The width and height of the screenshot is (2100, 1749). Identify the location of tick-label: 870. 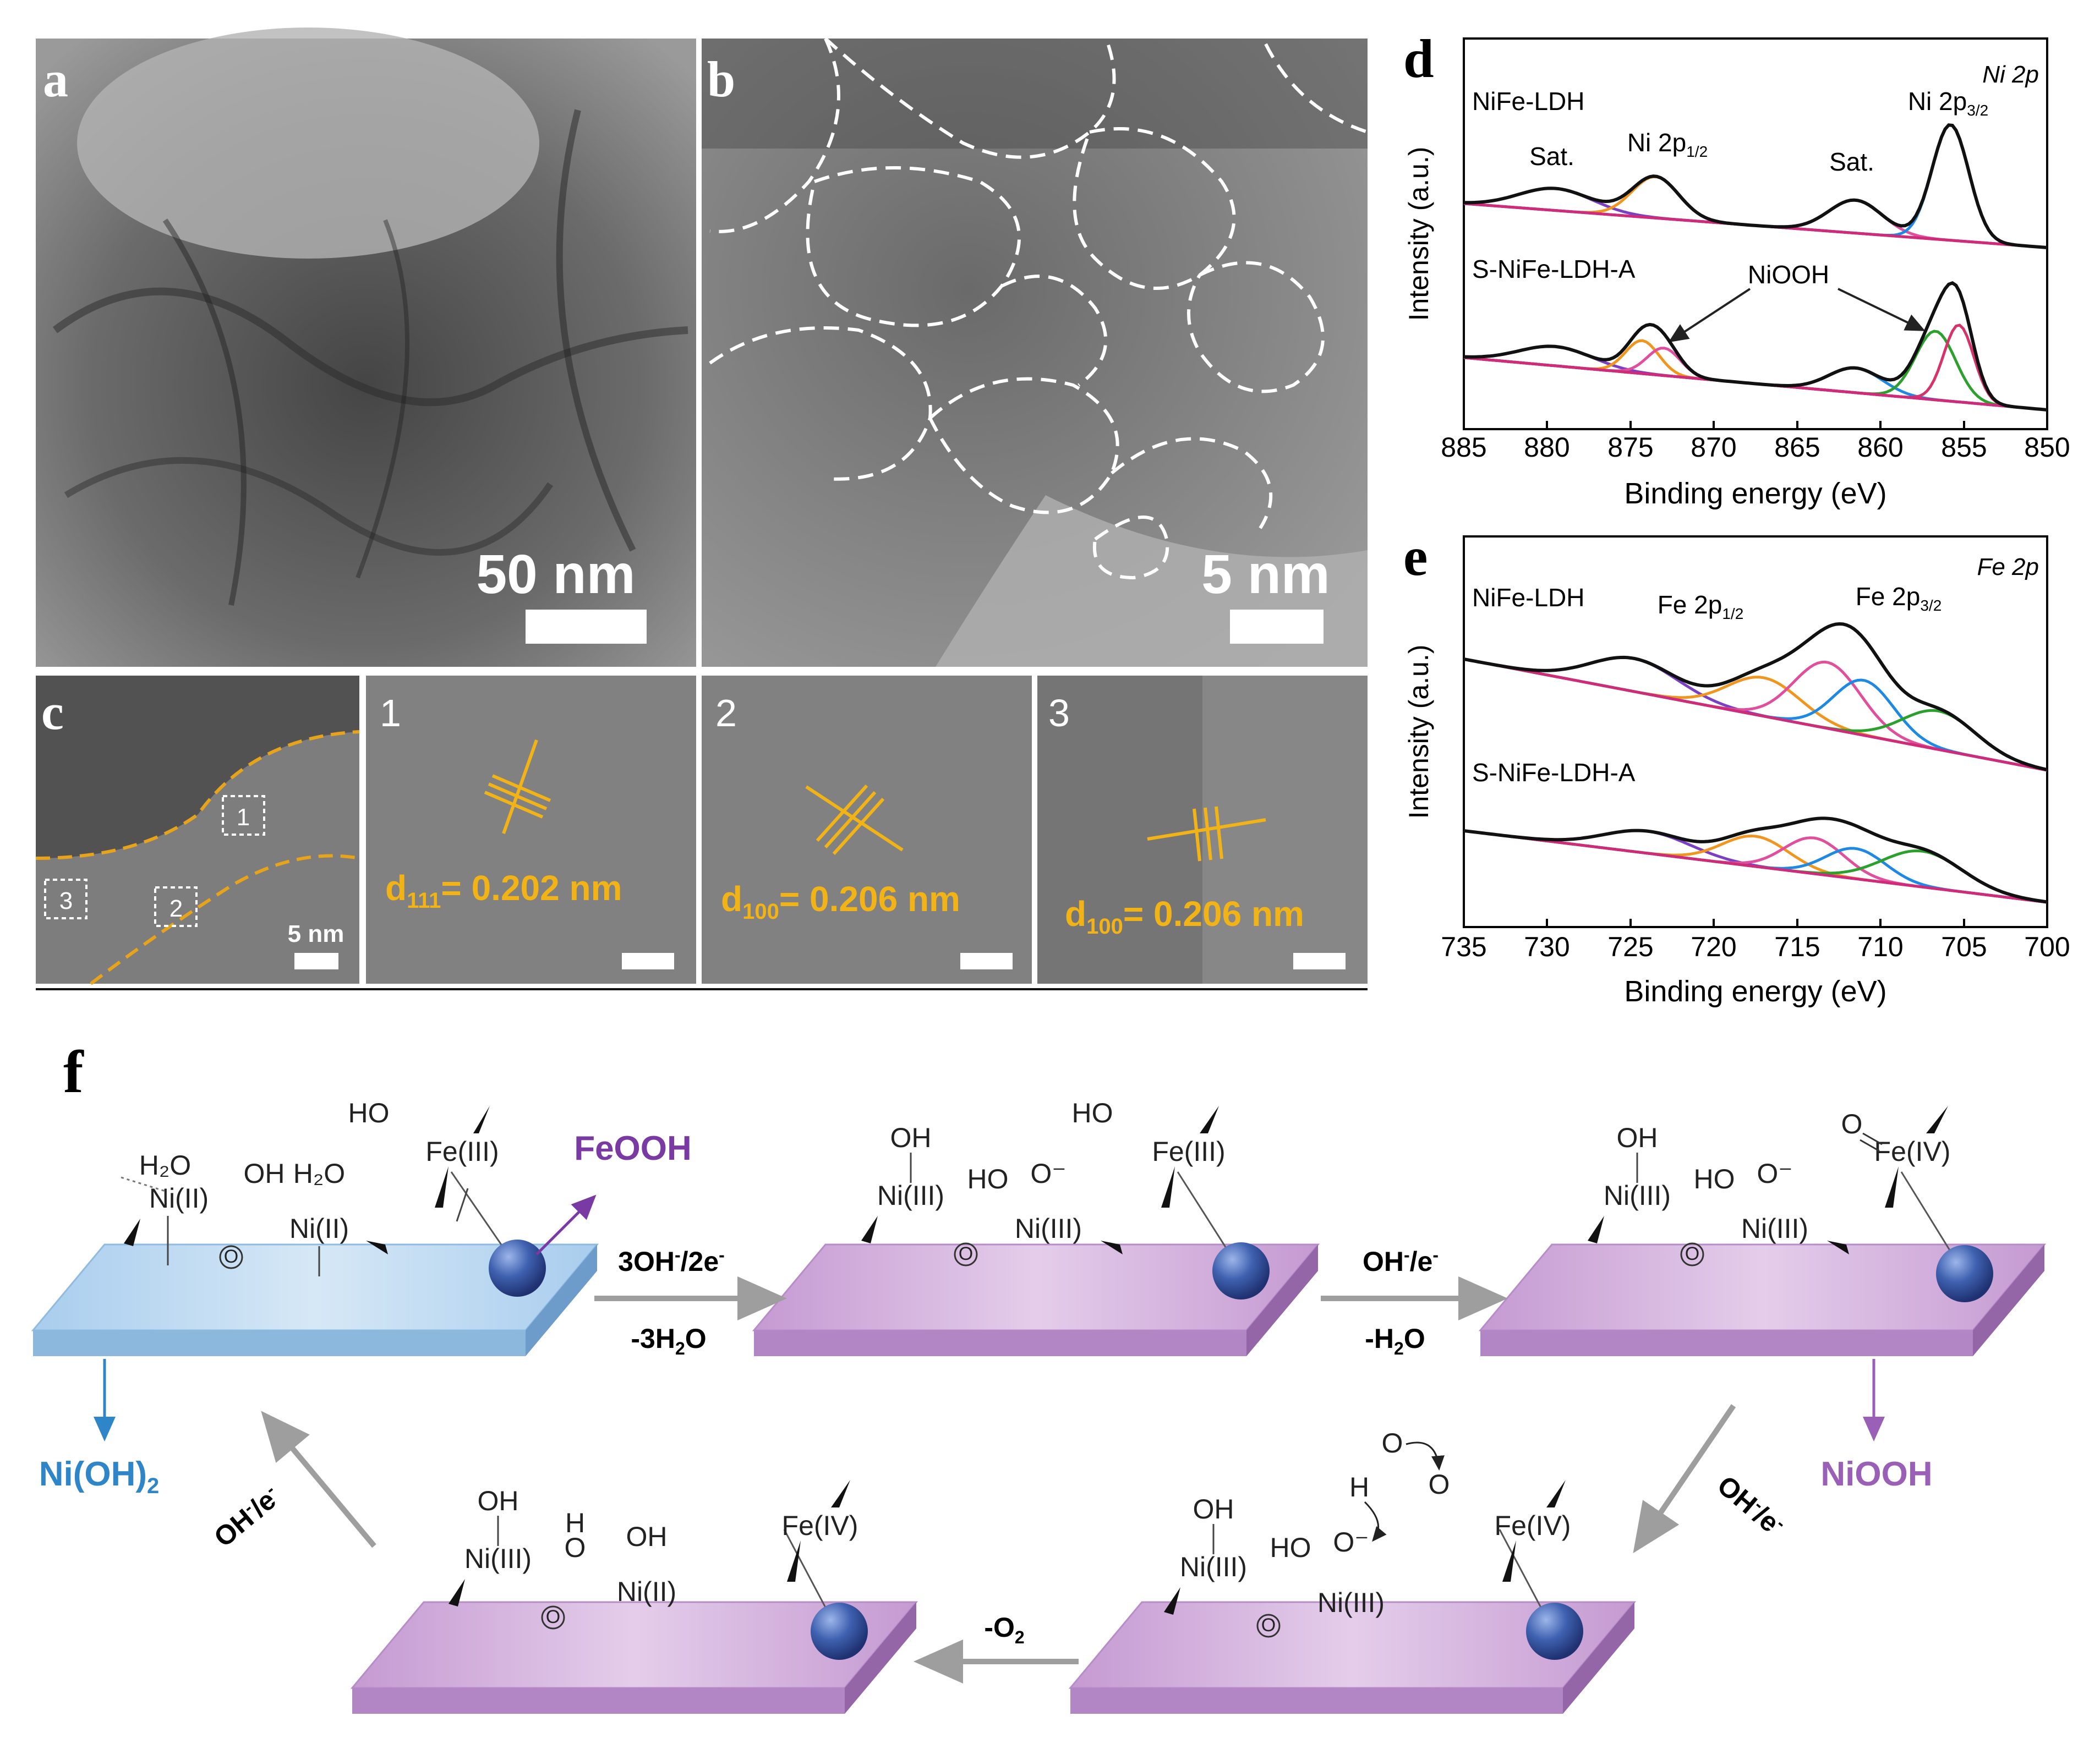
(1713, 447).